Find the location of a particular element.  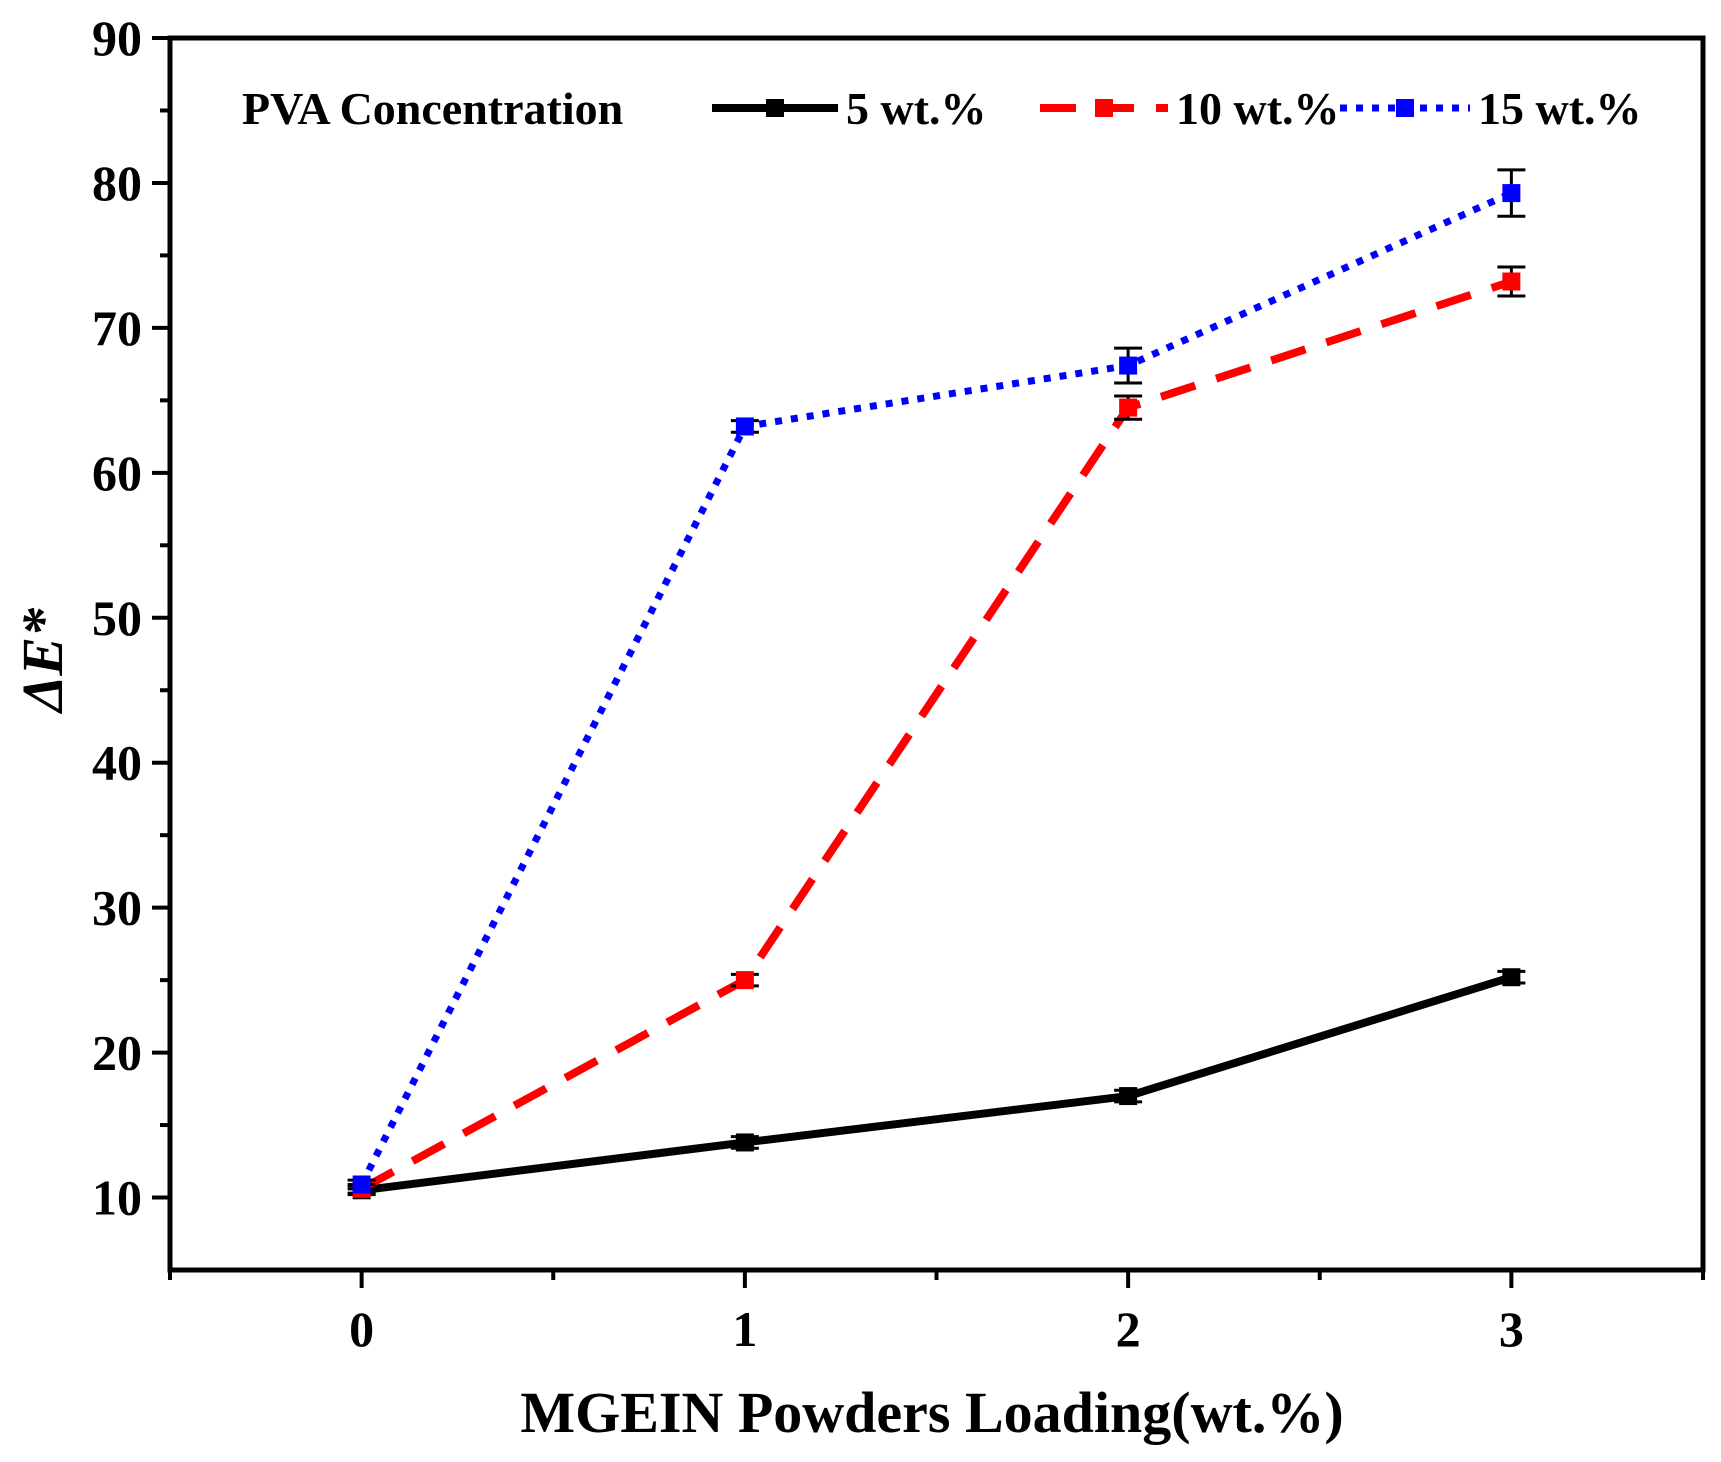

legend-title: PVA Concentration is located at coordinates (432, 108).